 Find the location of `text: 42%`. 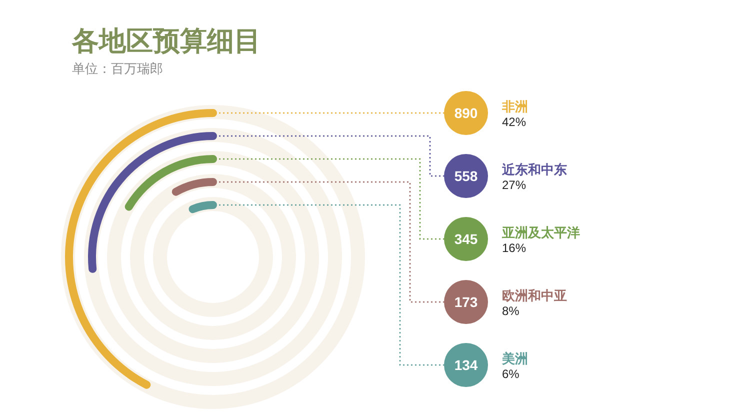

text: 42% is located at coordinates (514, 122).